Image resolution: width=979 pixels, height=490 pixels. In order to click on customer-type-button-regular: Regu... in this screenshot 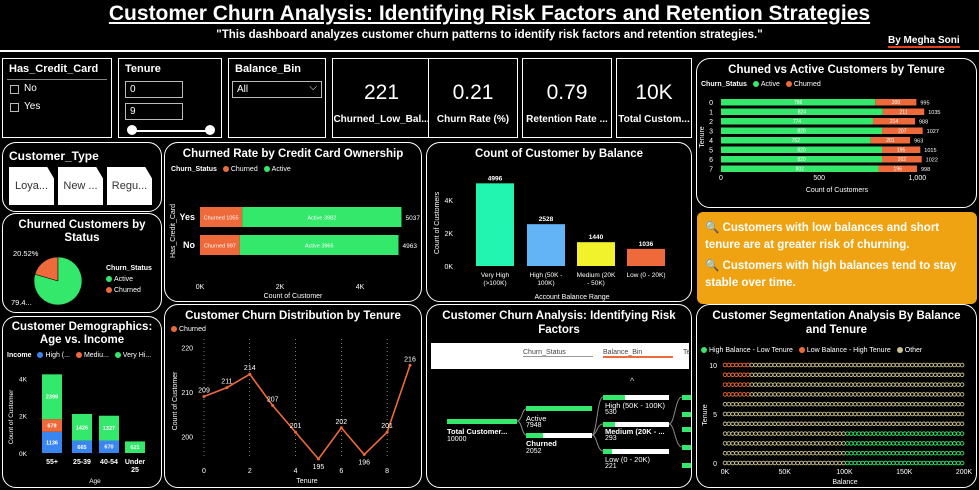, I will do `click(129, 186)`.